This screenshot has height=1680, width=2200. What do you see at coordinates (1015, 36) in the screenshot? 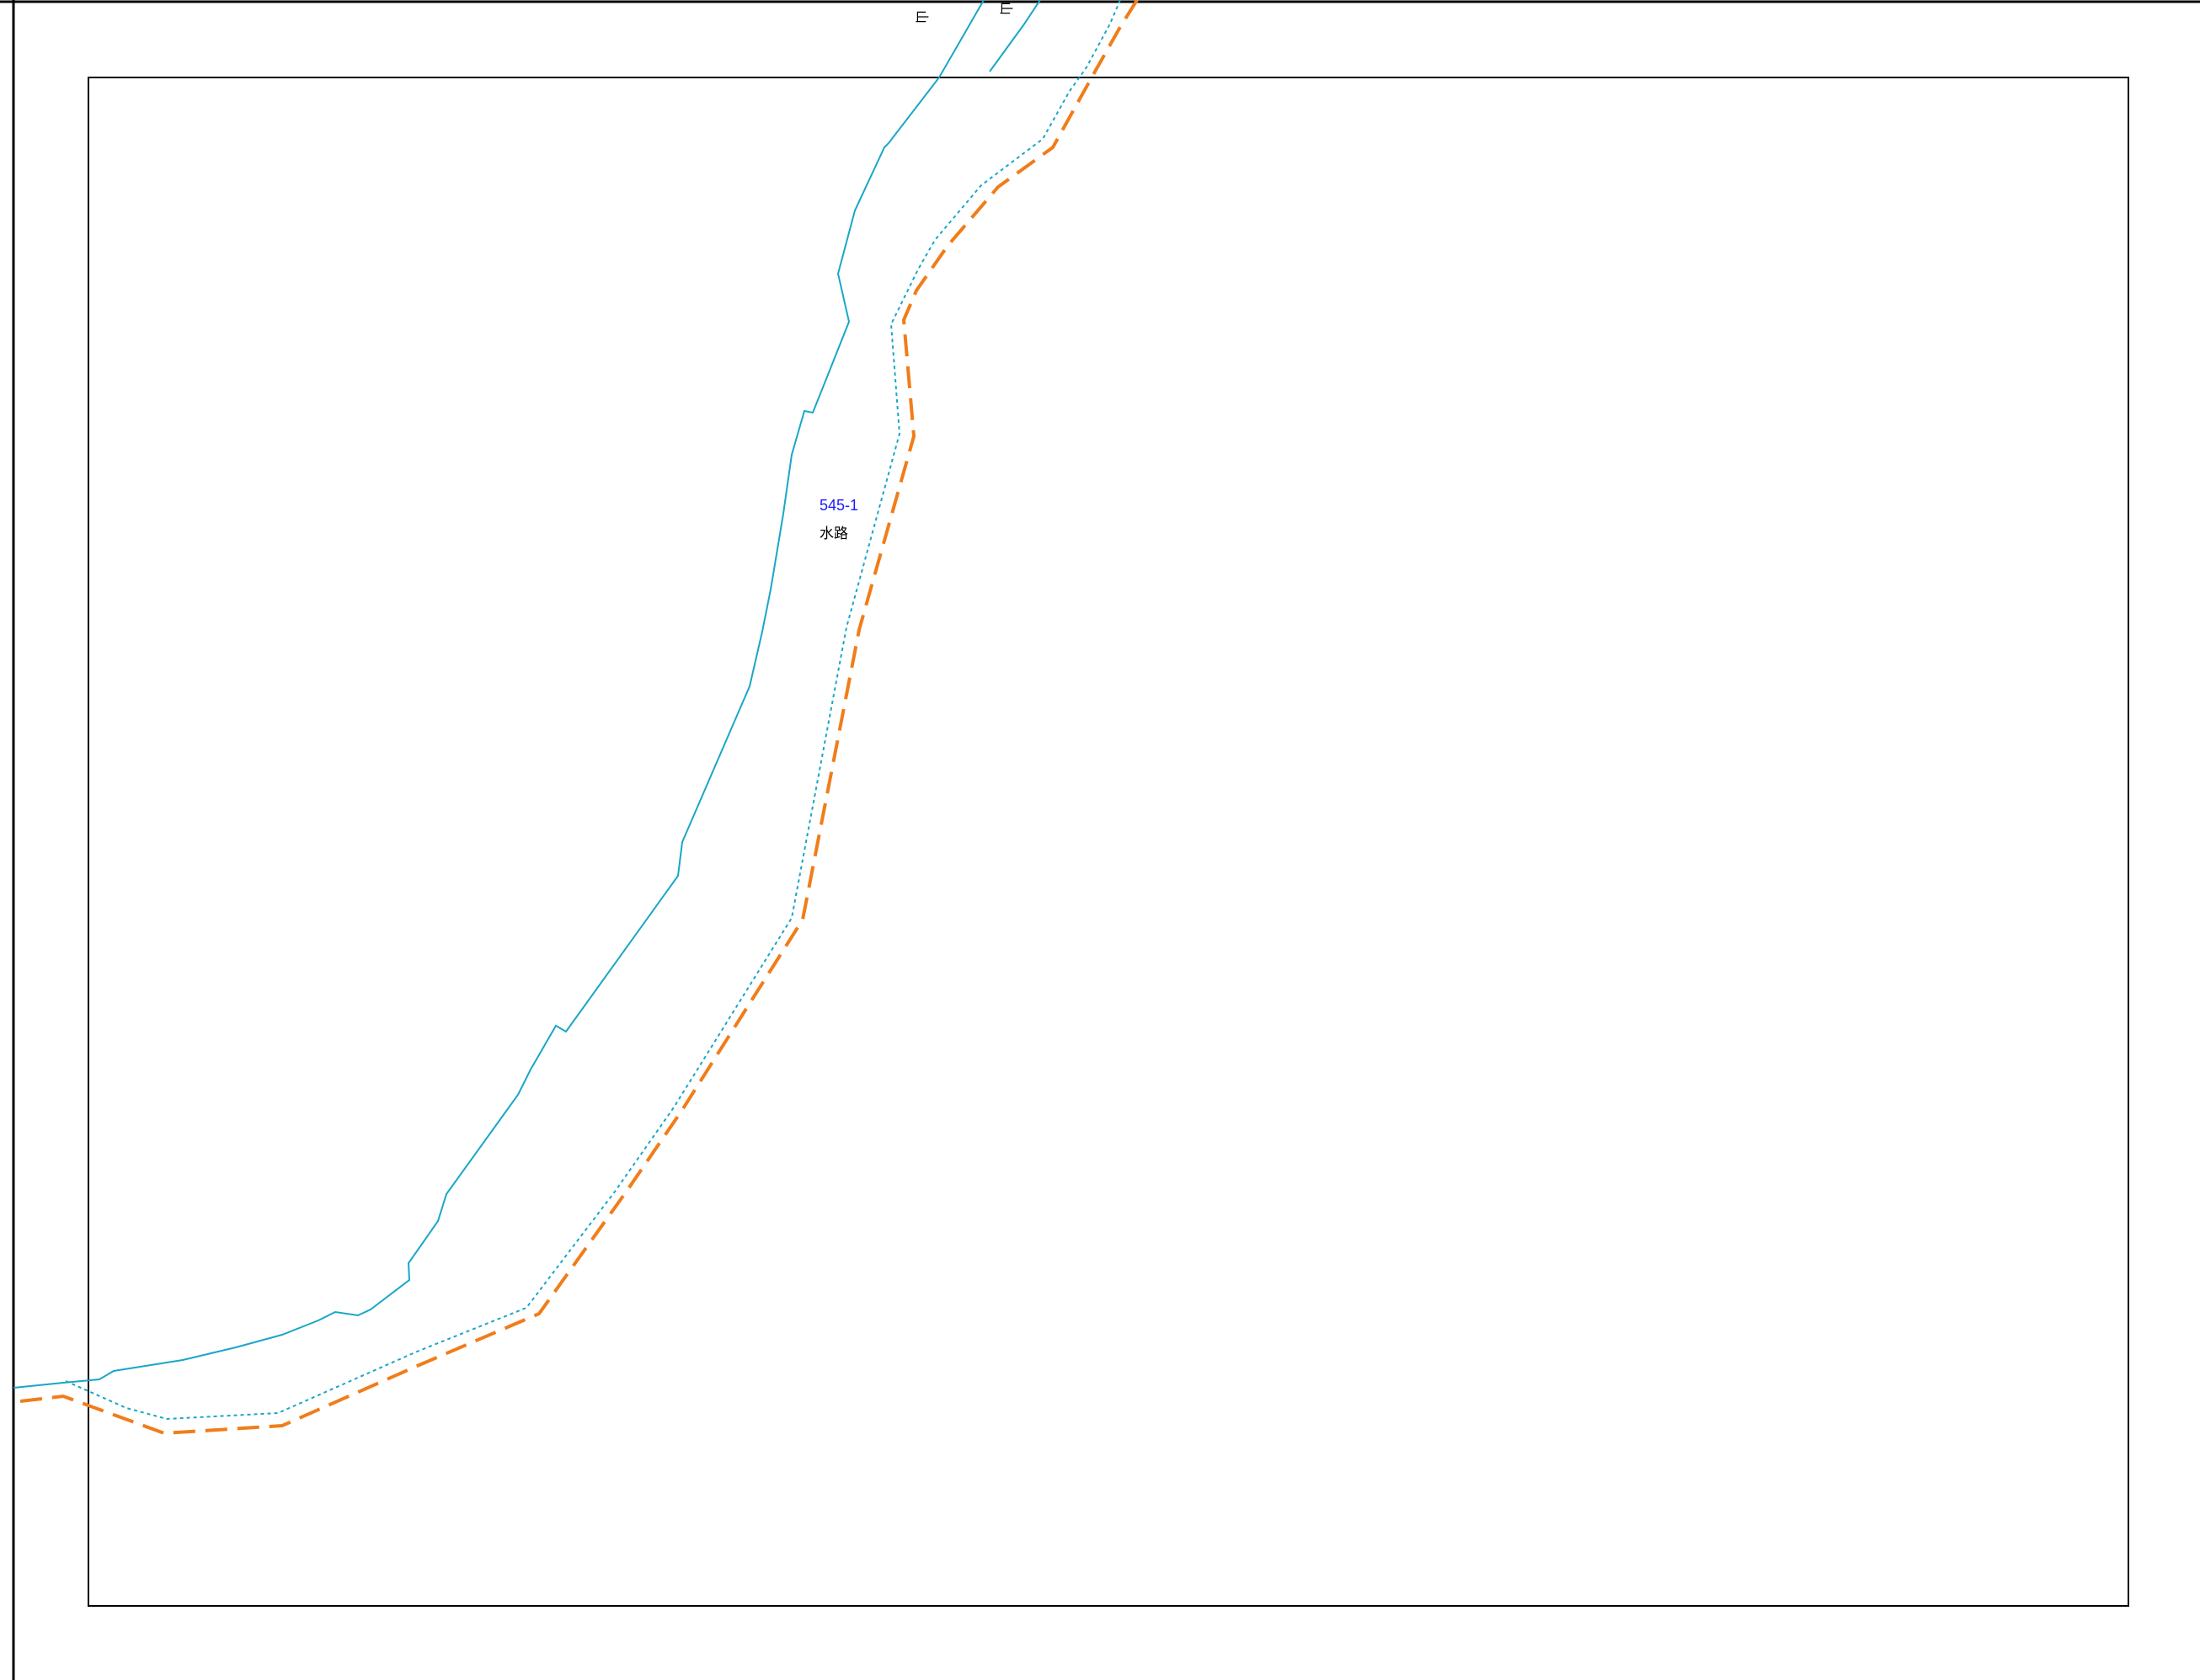
I see `waterway-bank-top` at bounding box center [1015, 36].